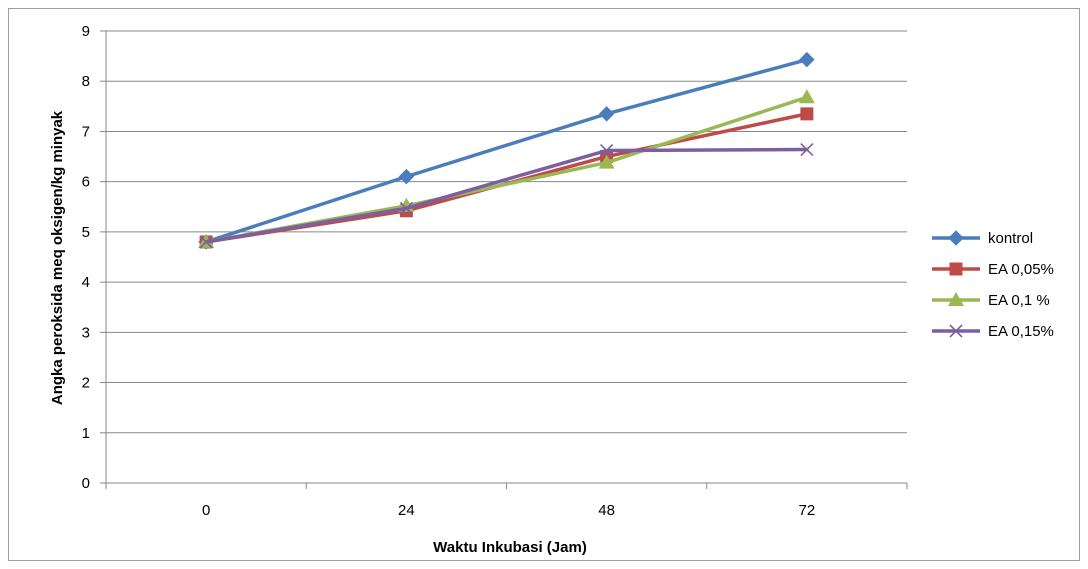  What do you see at coordinates (982, 238) in the screenshot?
I see `legend-item: kontrol` at bounding box center [982, 238].